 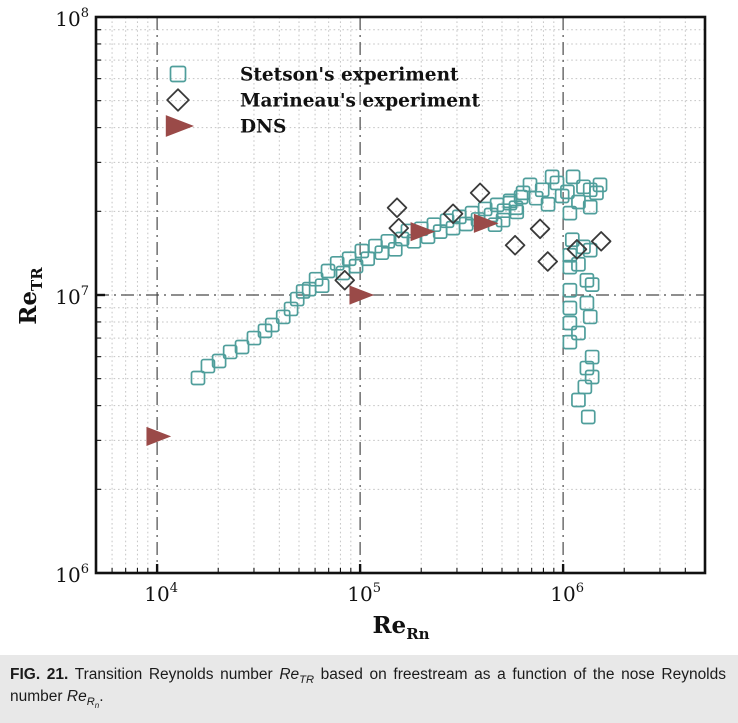 What do you see at coordinates (349, 75) in the screenshot?
I see `legend-label: Stetson's experiment` at bounding box center [349, 75].